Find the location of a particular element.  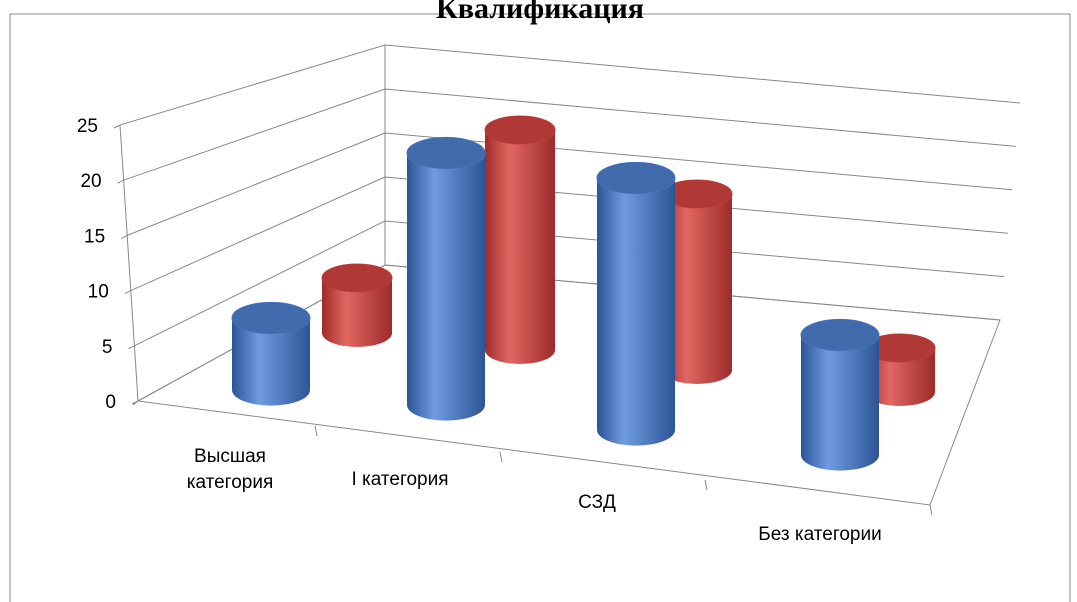

x-tick-label: Высшая категория is located at coordinates (230, 469).